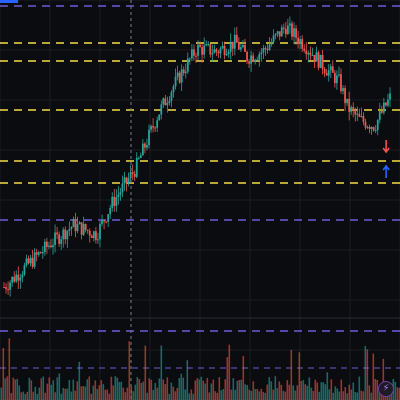  What do you see at coordinates (386, 171) in the screenshot?
I see `signal-arrow-up` at bounding box center [386, 171].